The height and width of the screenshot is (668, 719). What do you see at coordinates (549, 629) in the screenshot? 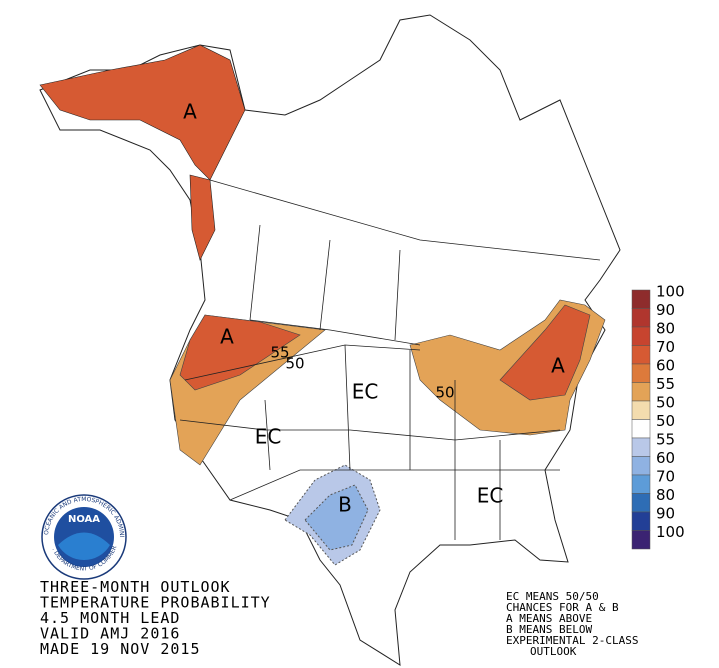
I see `note-line: B MEANS BELOW` at bounding box center [549, 629].